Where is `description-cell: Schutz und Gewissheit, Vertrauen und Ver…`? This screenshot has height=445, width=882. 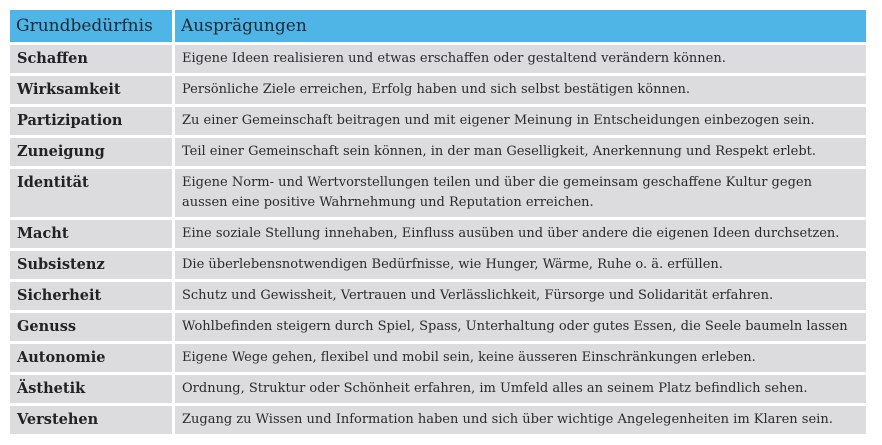
description-cell: Schutz und Gewissheit, Vertrauen und Ver… is located at coordinates (520, 296).